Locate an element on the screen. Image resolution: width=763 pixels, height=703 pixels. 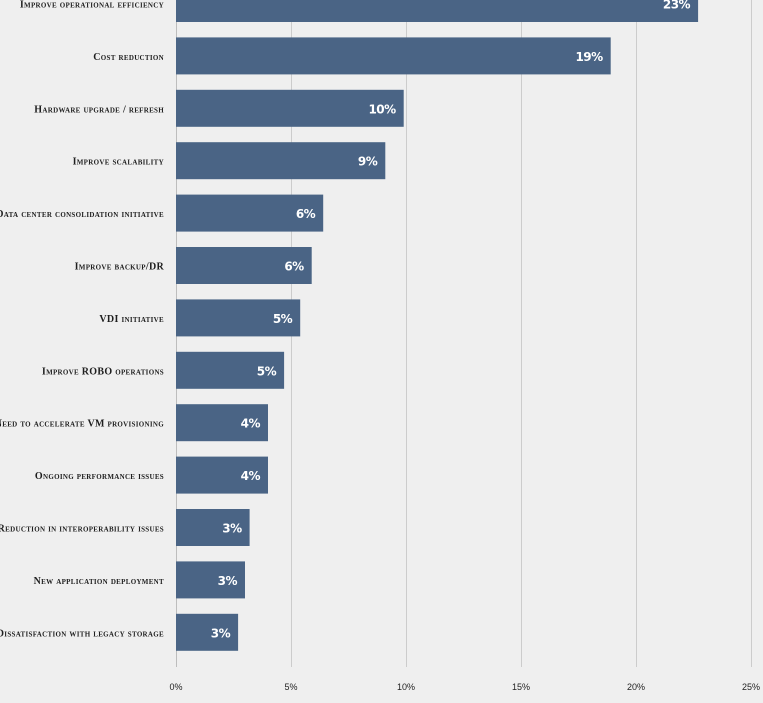
category-label: Improve backup/DR is located at coordinates (120, 267).